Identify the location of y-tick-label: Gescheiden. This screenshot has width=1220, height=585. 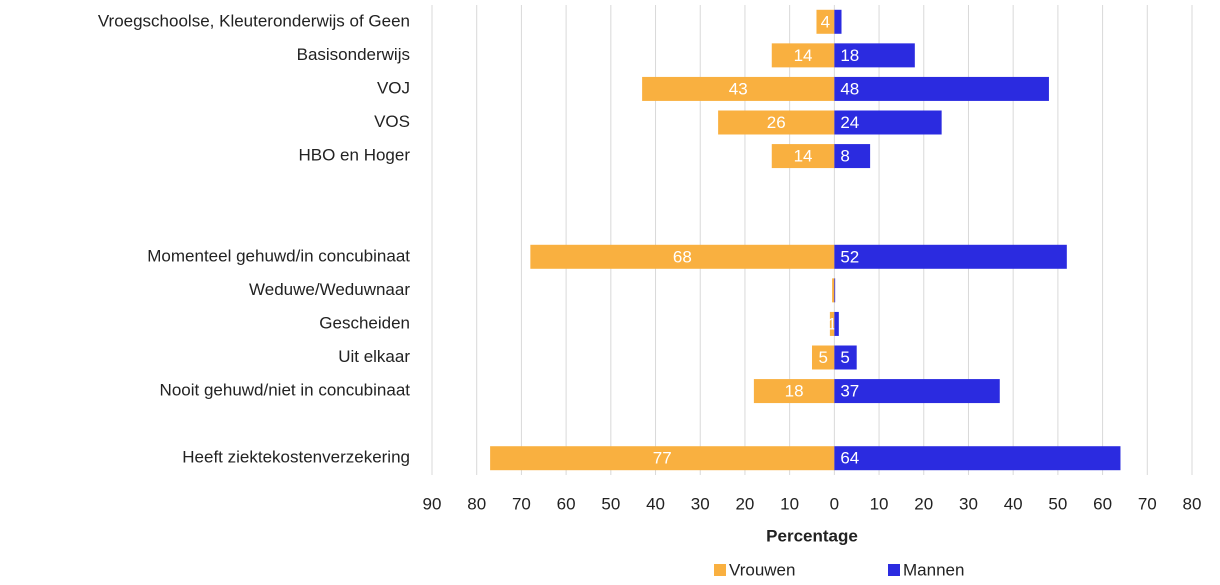
(364, 322).